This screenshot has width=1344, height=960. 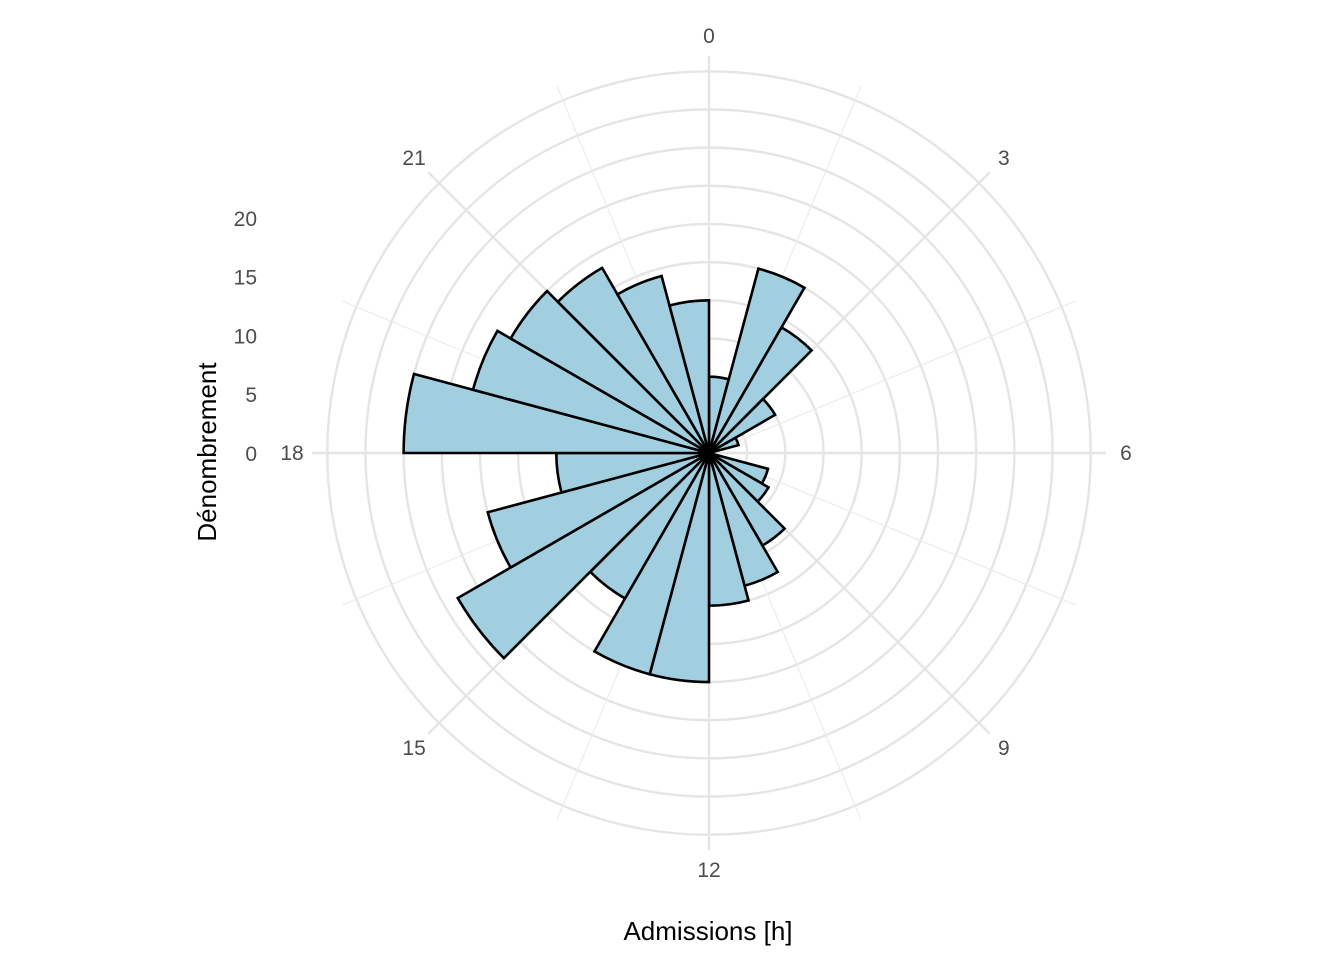 I want to click on y-axis-title: Dénombrement, so click(x=207, y=452).